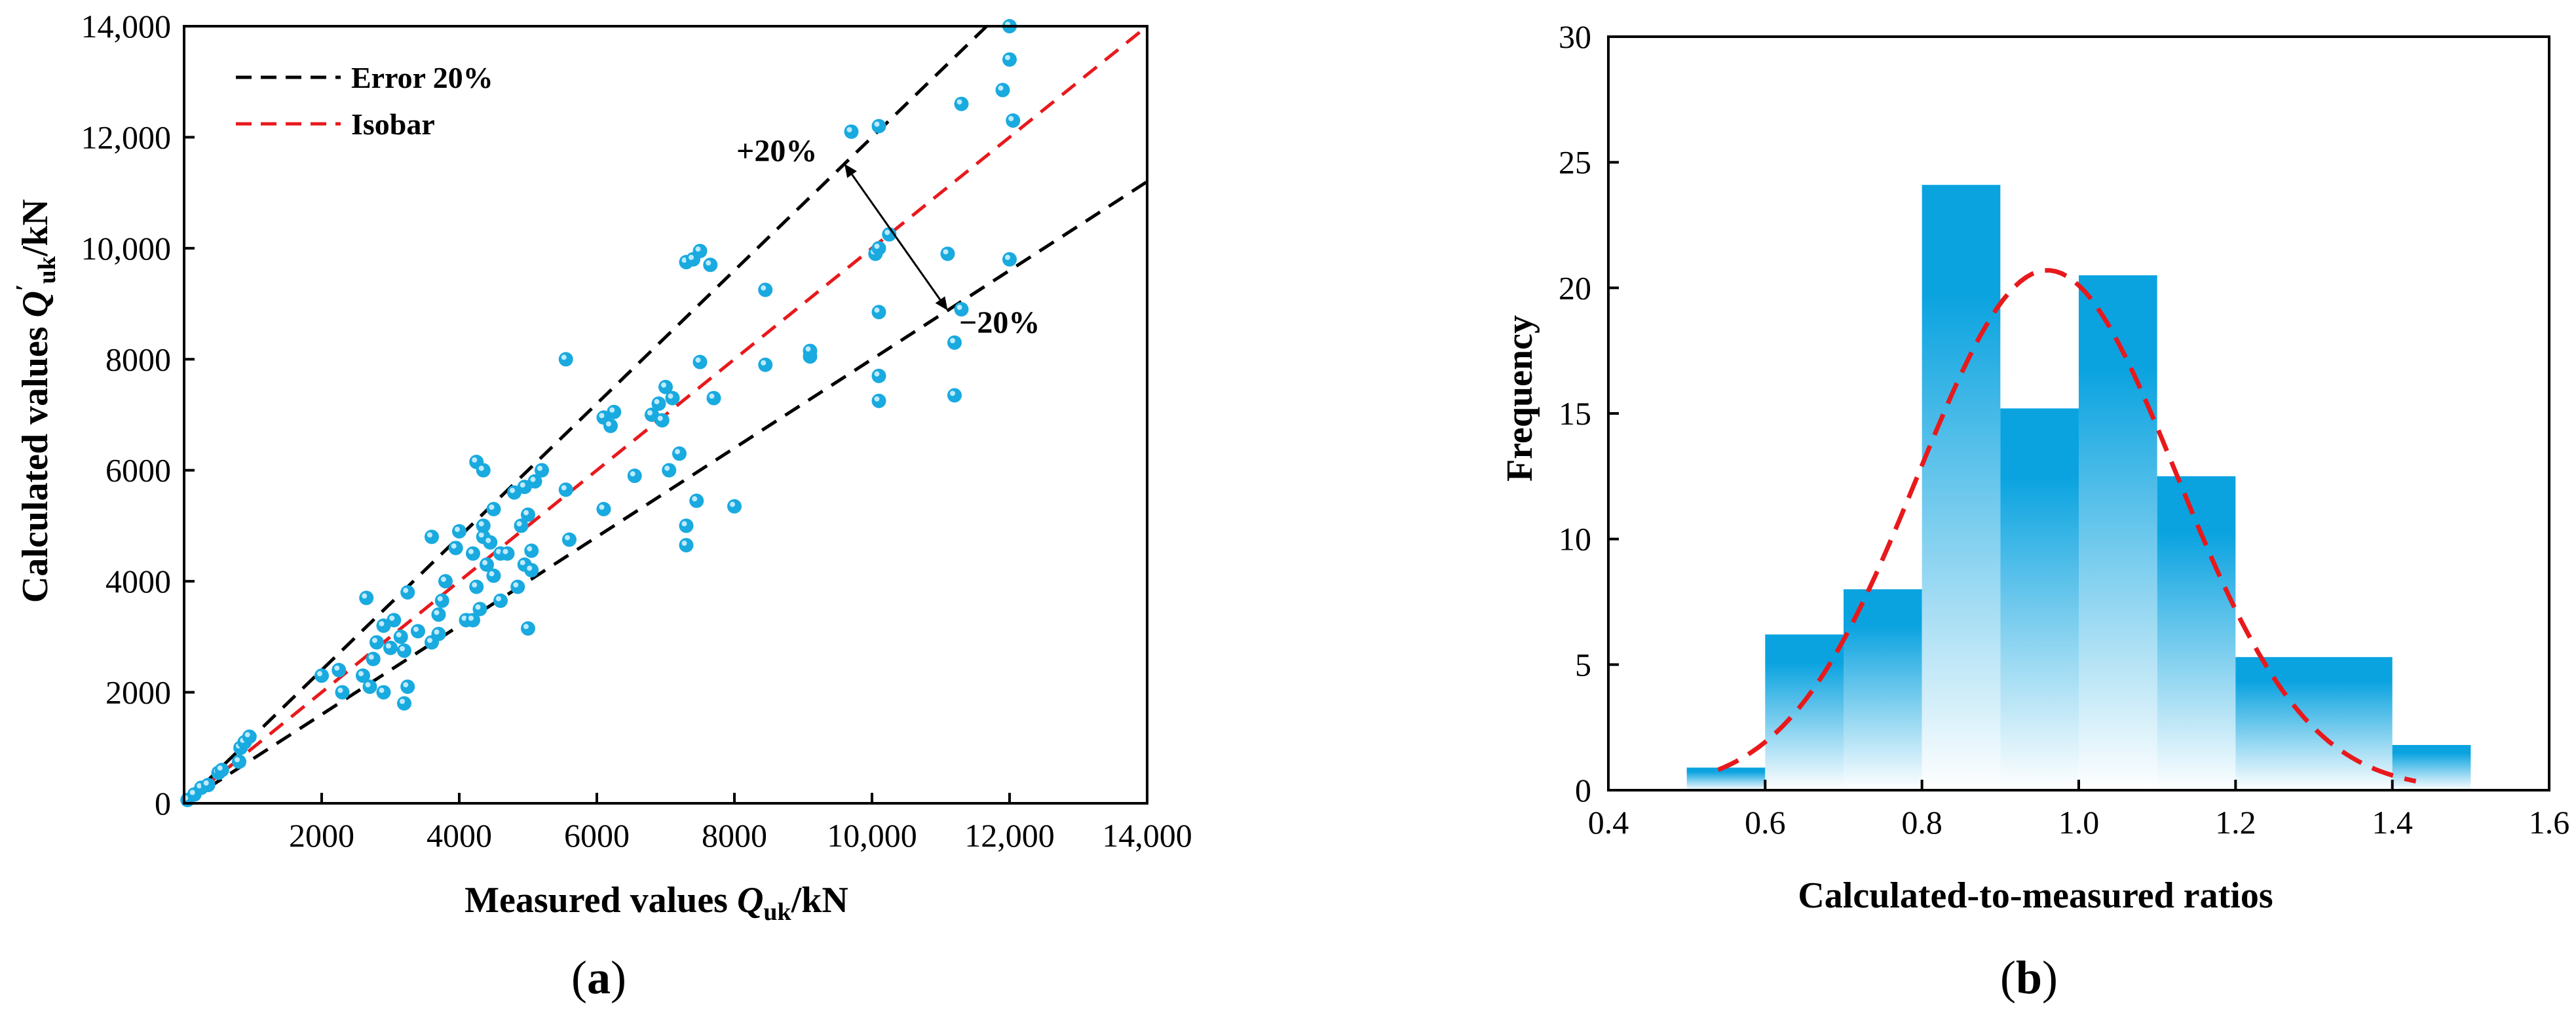  Describe the element at coordinates (1921, 822) in the screenshot. I see `x-tick-label: 0.8` at that location.